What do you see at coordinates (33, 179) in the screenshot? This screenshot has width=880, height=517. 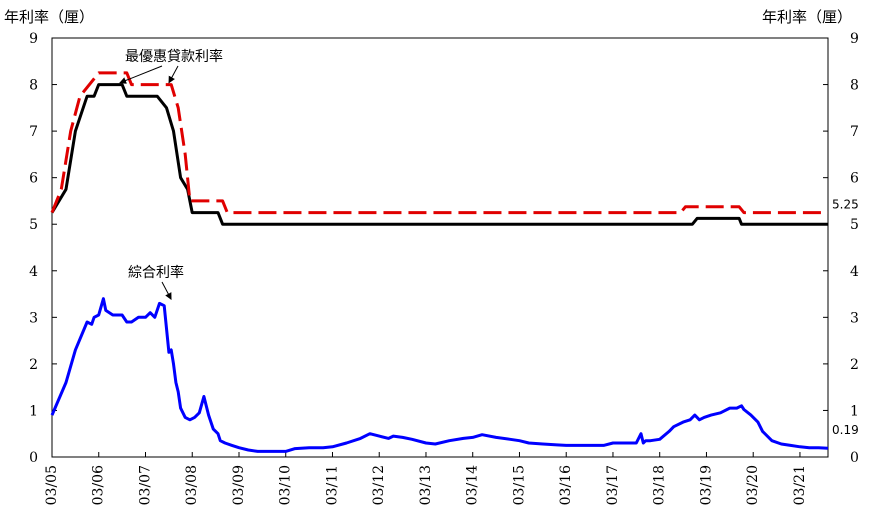 I see `y-tick-label-left: 6` at bounding box center [33, 179].